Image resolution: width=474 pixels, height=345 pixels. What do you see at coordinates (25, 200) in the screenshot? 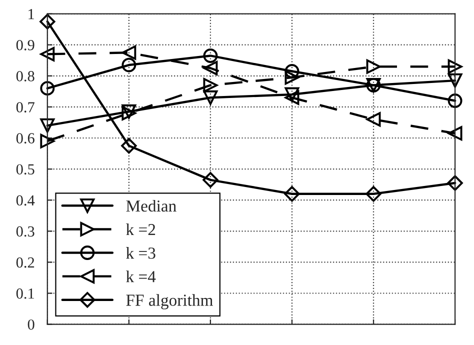
I see `y-tick-label: 0.4` at bounding box center [25, 200].